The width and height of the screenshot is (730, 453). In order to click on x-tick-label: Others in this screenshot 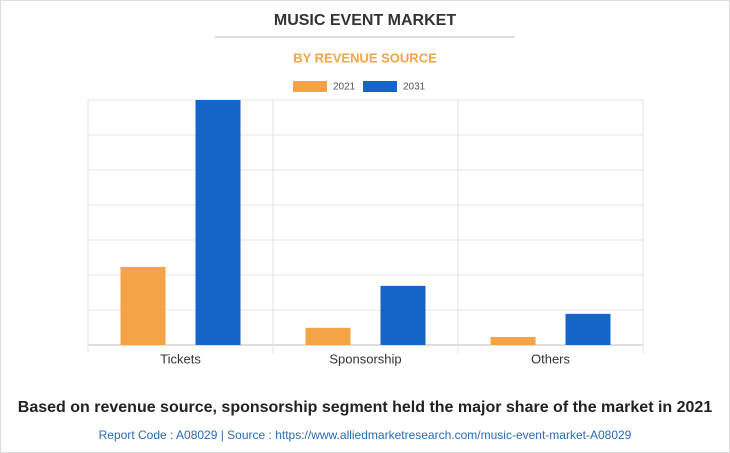, I will do `click(551, 358)`.